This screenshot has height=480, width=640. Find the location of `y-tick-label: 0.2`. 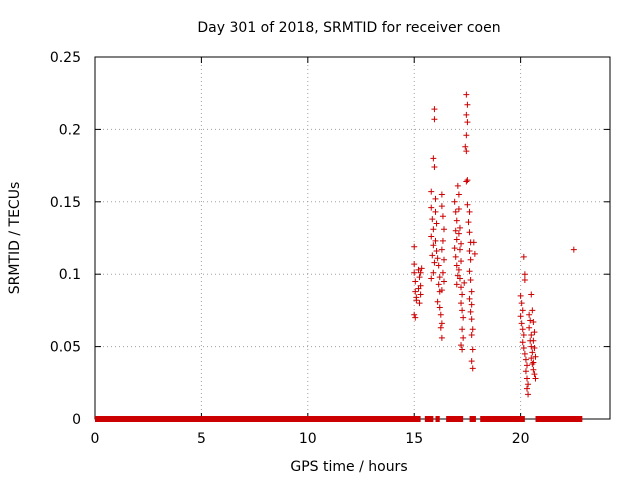

y-tick-label: 0.2 is located at coordinates (70, 130).